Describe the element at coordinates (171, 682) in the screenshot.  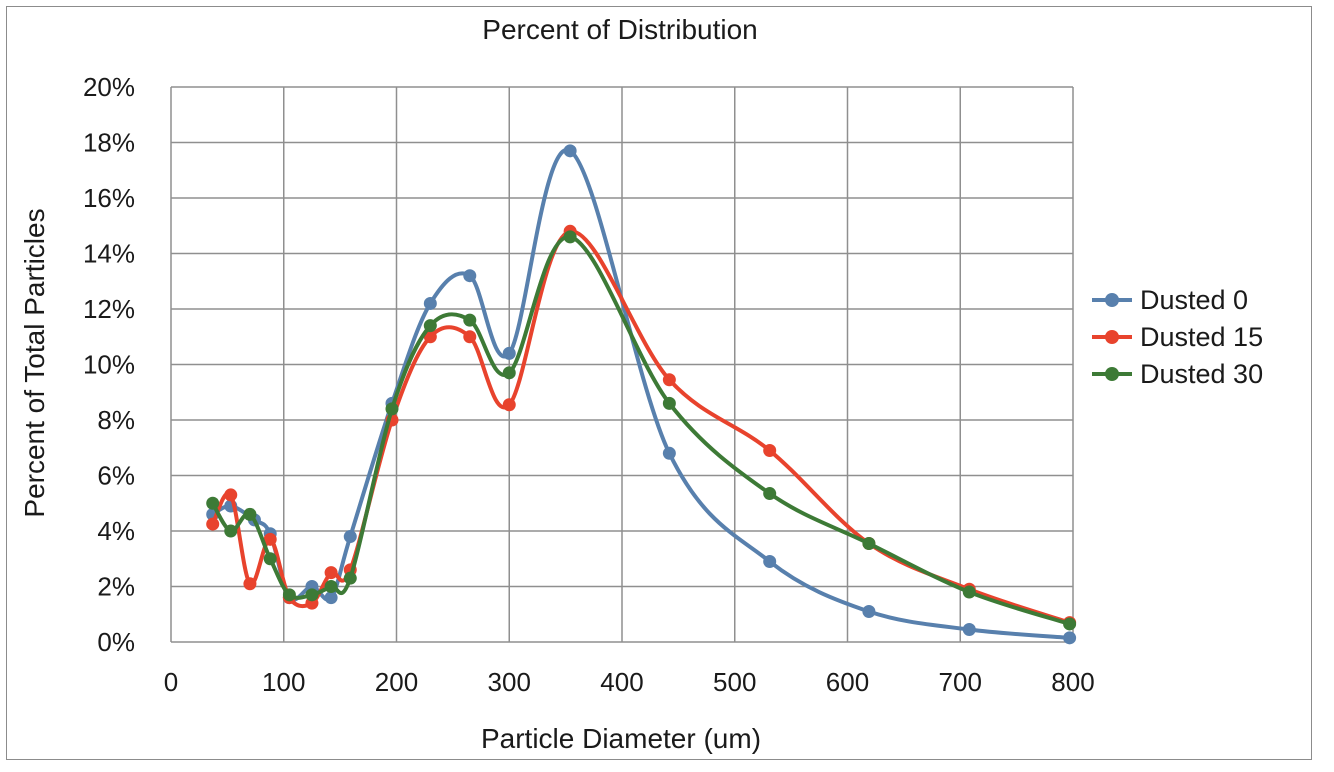
I see `x-tick-label: 0` at that location.